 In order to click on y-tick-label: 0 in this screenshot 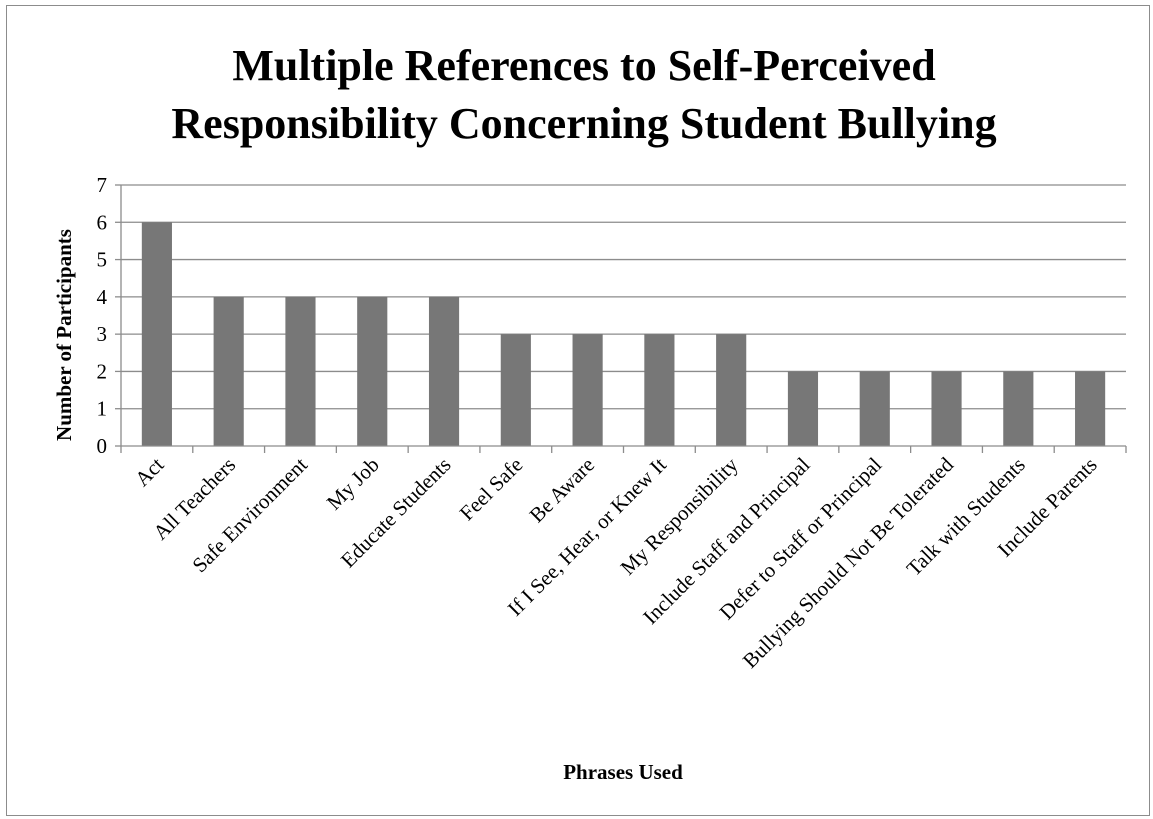, I will do `click(102, 446)`.